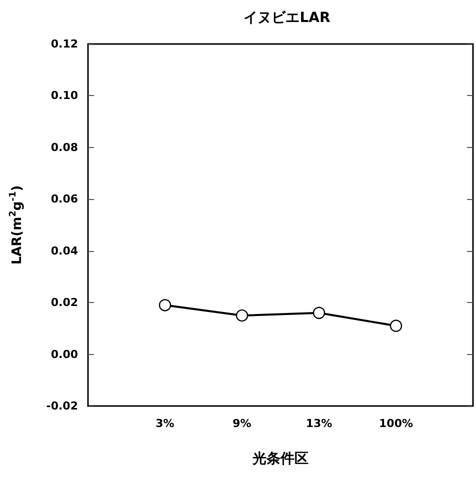 The height and width of the screenshot is (500, 476). I want to click on y-tick-label: 0.06, so click(64, 199).